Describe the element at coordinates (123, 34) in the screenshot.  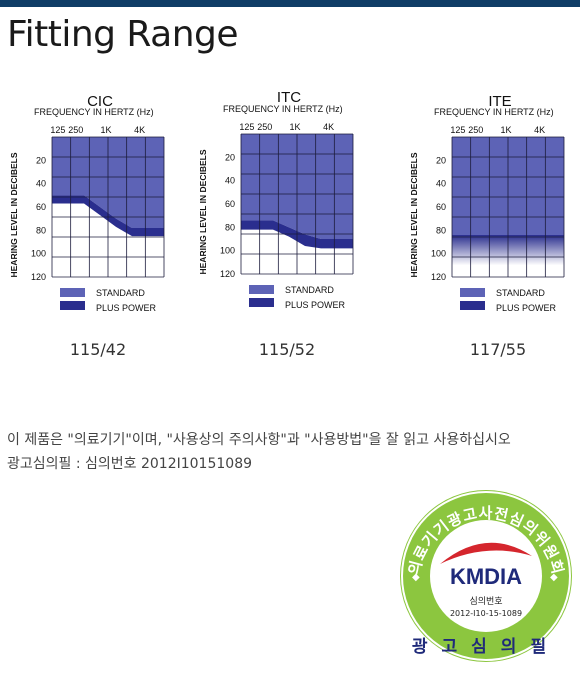
I see `page-title: Fitting Range` at that location.